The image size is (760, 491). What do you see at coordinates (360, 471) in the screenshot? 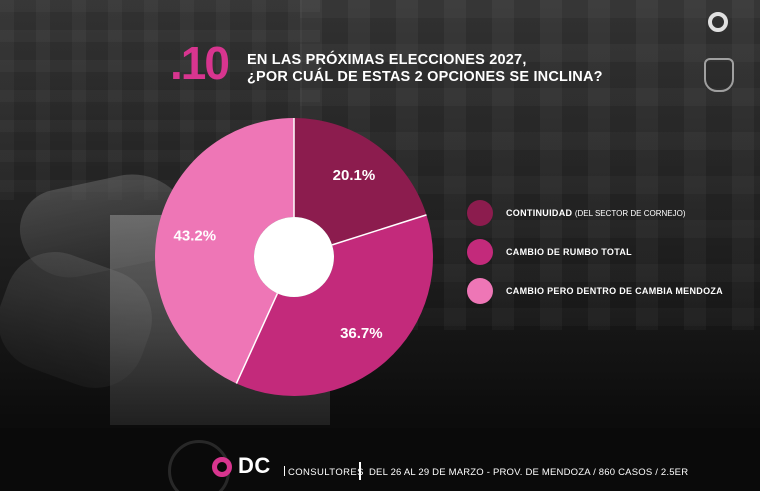
I see `footer-separator` at bounding box center [360, 471].